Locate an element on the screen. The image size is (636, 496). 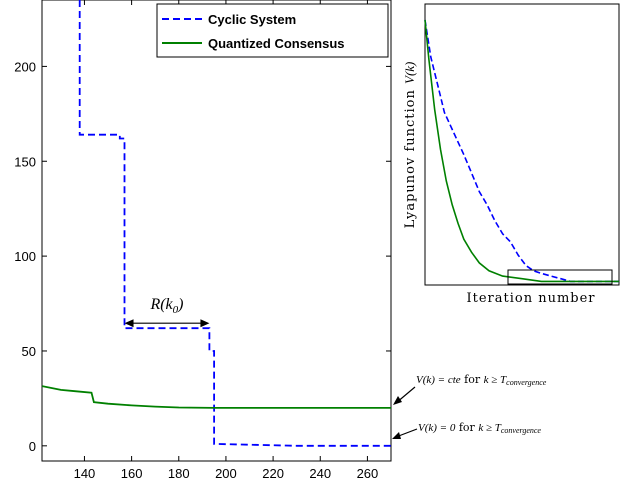
interval-label: R(k0) is located at coordinates (166, 306).